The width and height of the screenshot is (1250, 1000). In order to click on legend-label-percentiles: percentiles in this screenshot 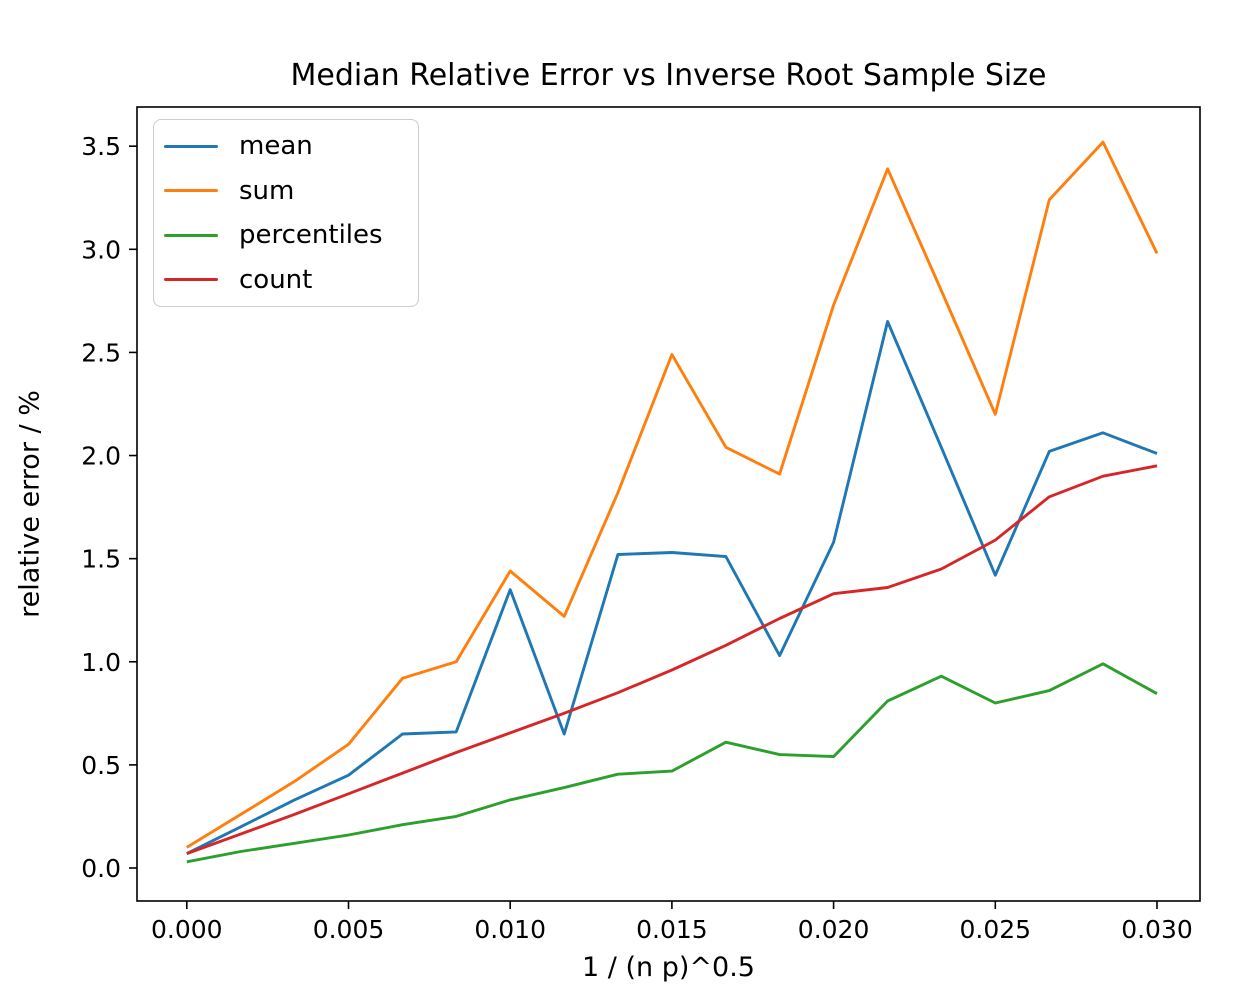, I will do `click(311, 235)`.